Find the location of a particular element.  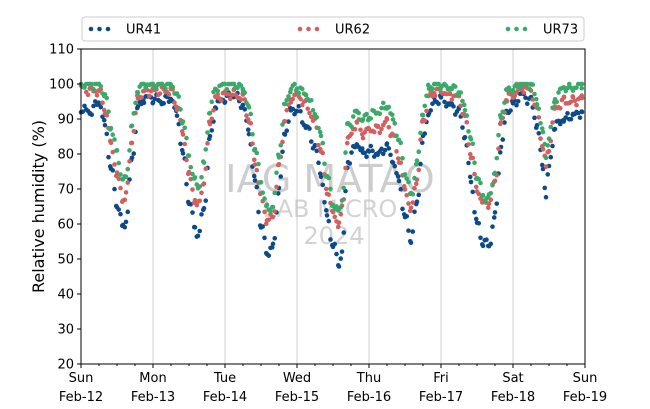

watermark-line2: LAB MICRO is located at coordinates (330, 209).